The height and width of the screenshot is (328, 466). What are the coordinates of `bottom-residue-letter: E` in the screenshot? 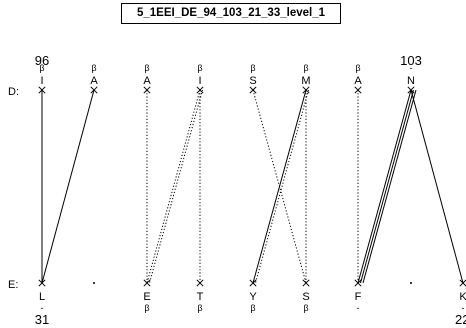 It's located at (146, 297).